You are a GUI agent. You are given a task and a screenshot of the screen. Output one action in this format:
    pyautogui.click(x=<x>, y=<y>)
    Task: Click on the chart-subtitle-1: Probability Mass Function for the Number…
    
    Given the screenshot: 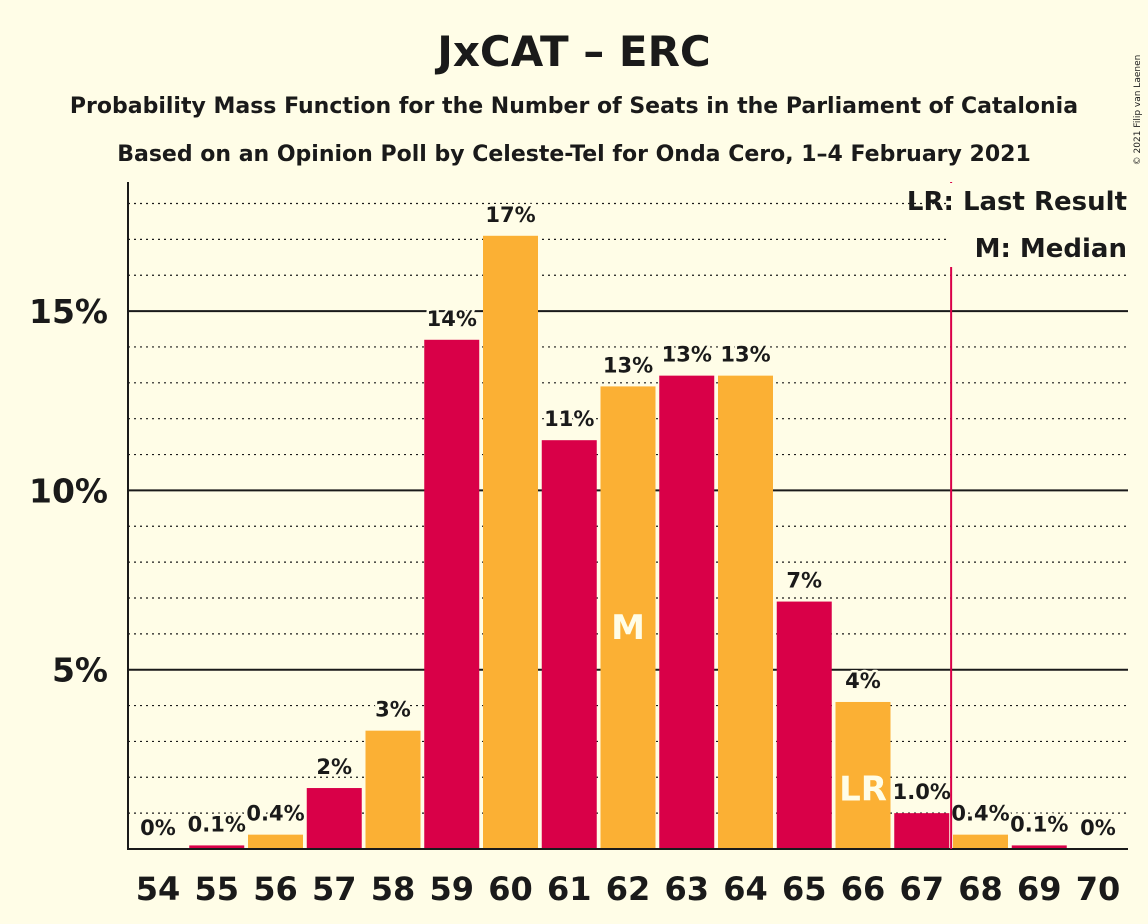 What is the action you would take?
    pyautogui.click(x=574, y=106)
    